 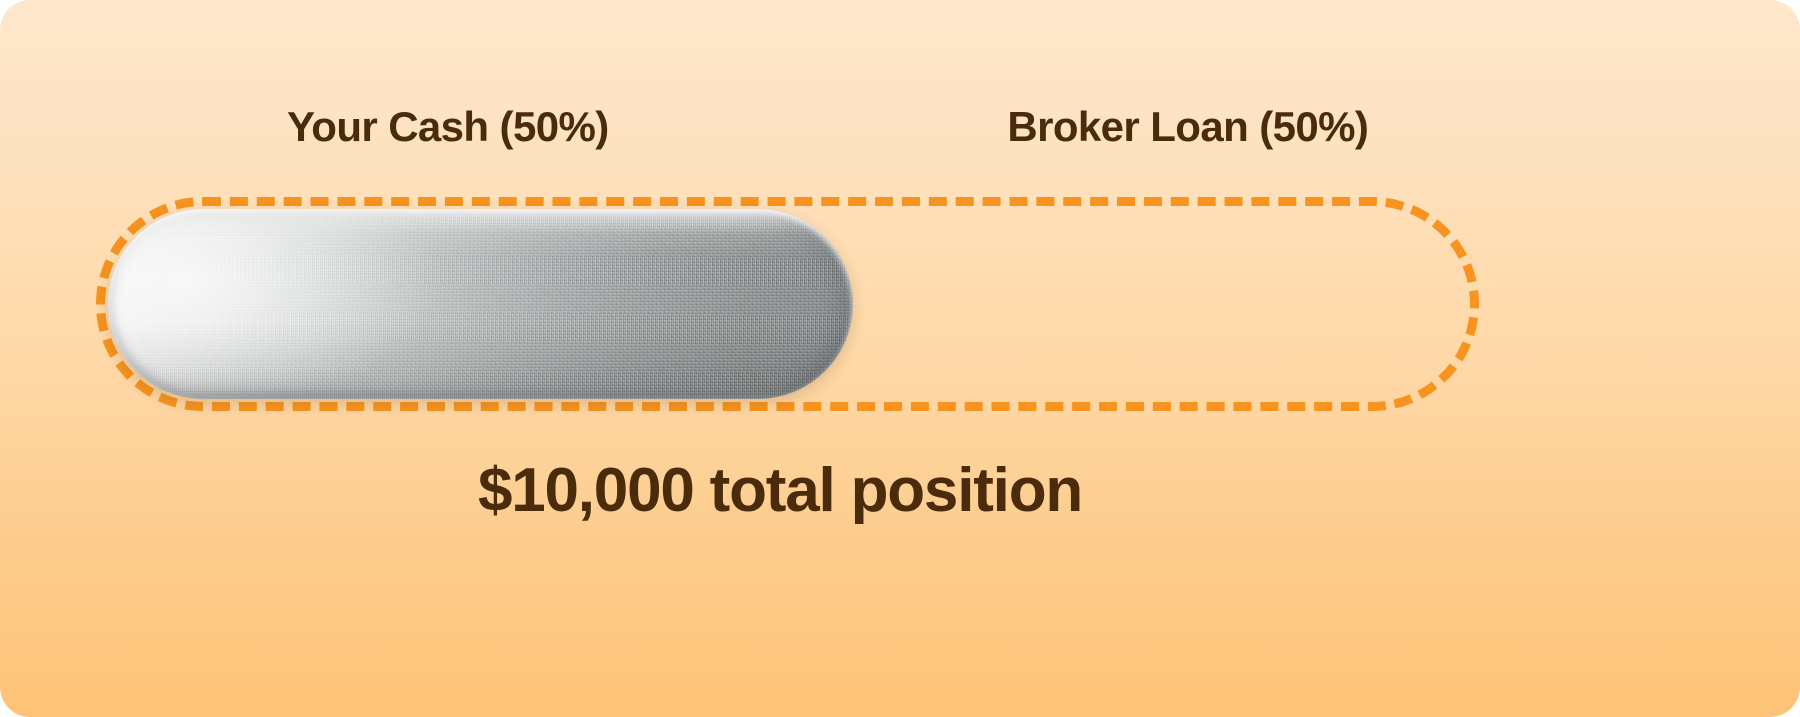 What do you see at coordinates (447, 126) in the screenshot?
I see `legend-label-your-cash: Your Cash (50%)` at bounding box center [447, 126].